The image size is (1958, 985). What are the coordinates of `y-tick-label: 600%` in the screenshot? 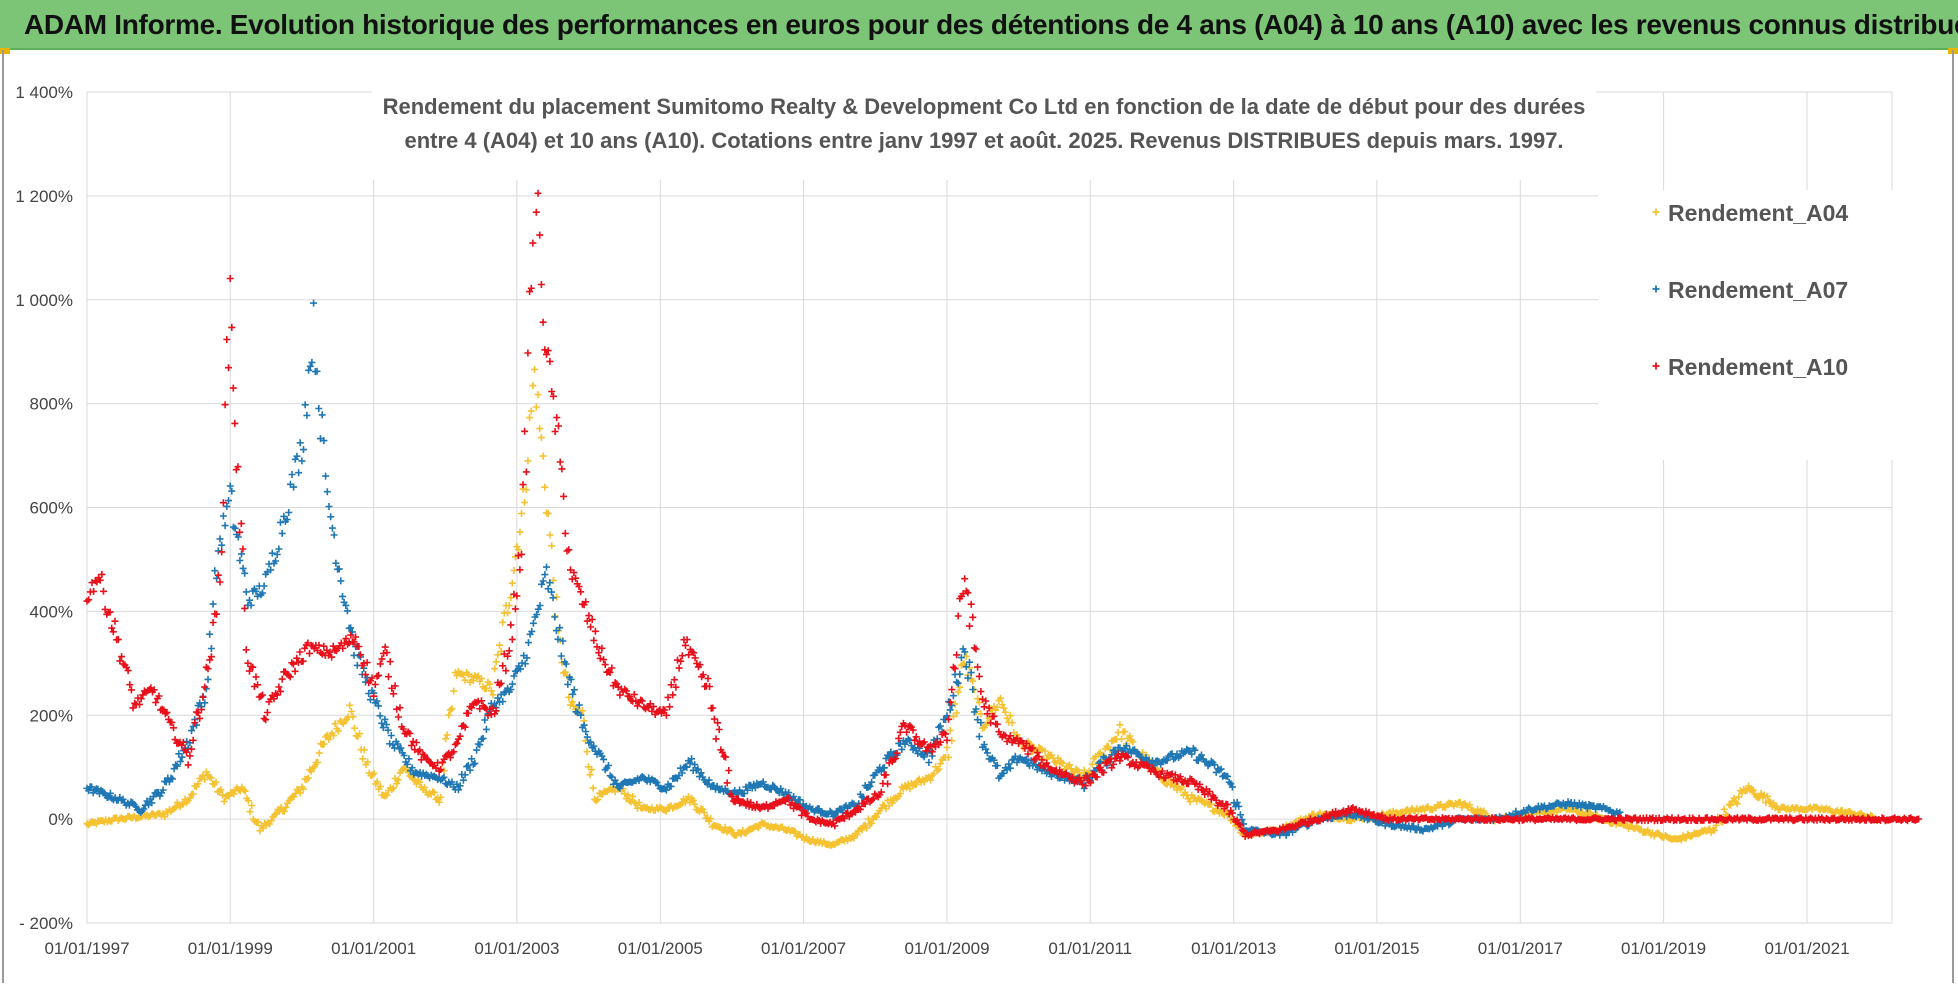 It's located at (51, 508).